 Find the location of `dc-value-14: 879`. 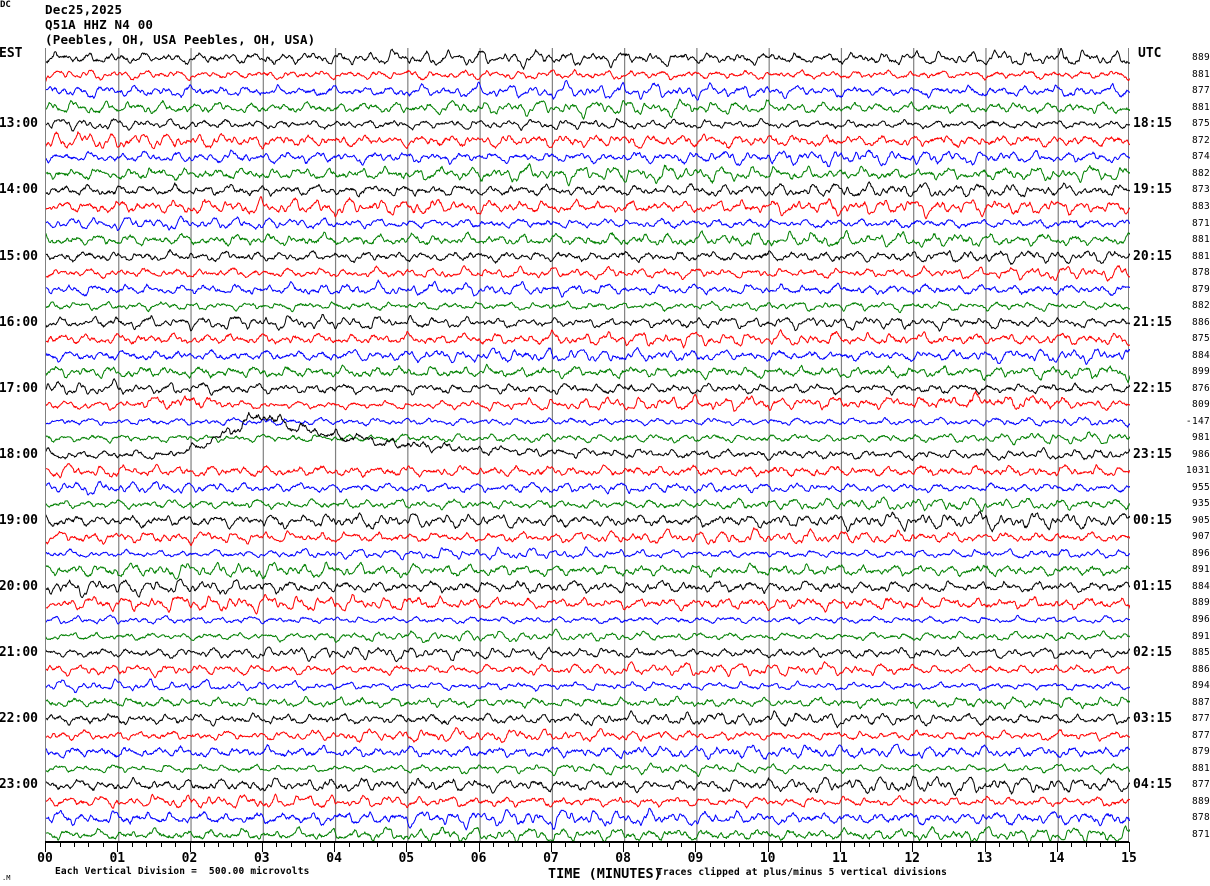

dc-value-14: 879 is located at coordinates (1200, 289).